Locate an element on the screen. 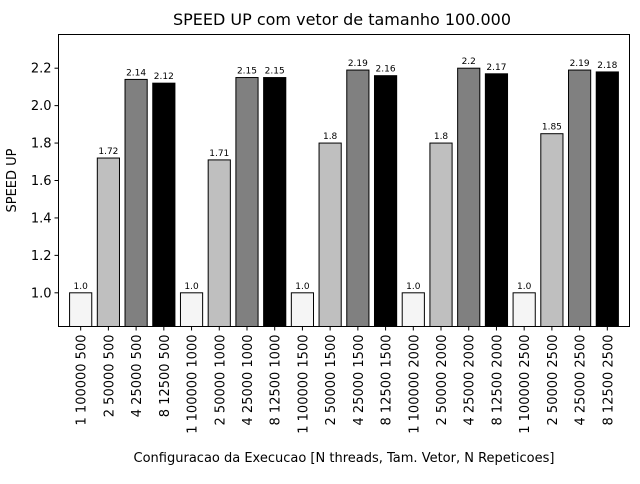  y-tick-label: 2.2 is located at coordinates (41, 69).